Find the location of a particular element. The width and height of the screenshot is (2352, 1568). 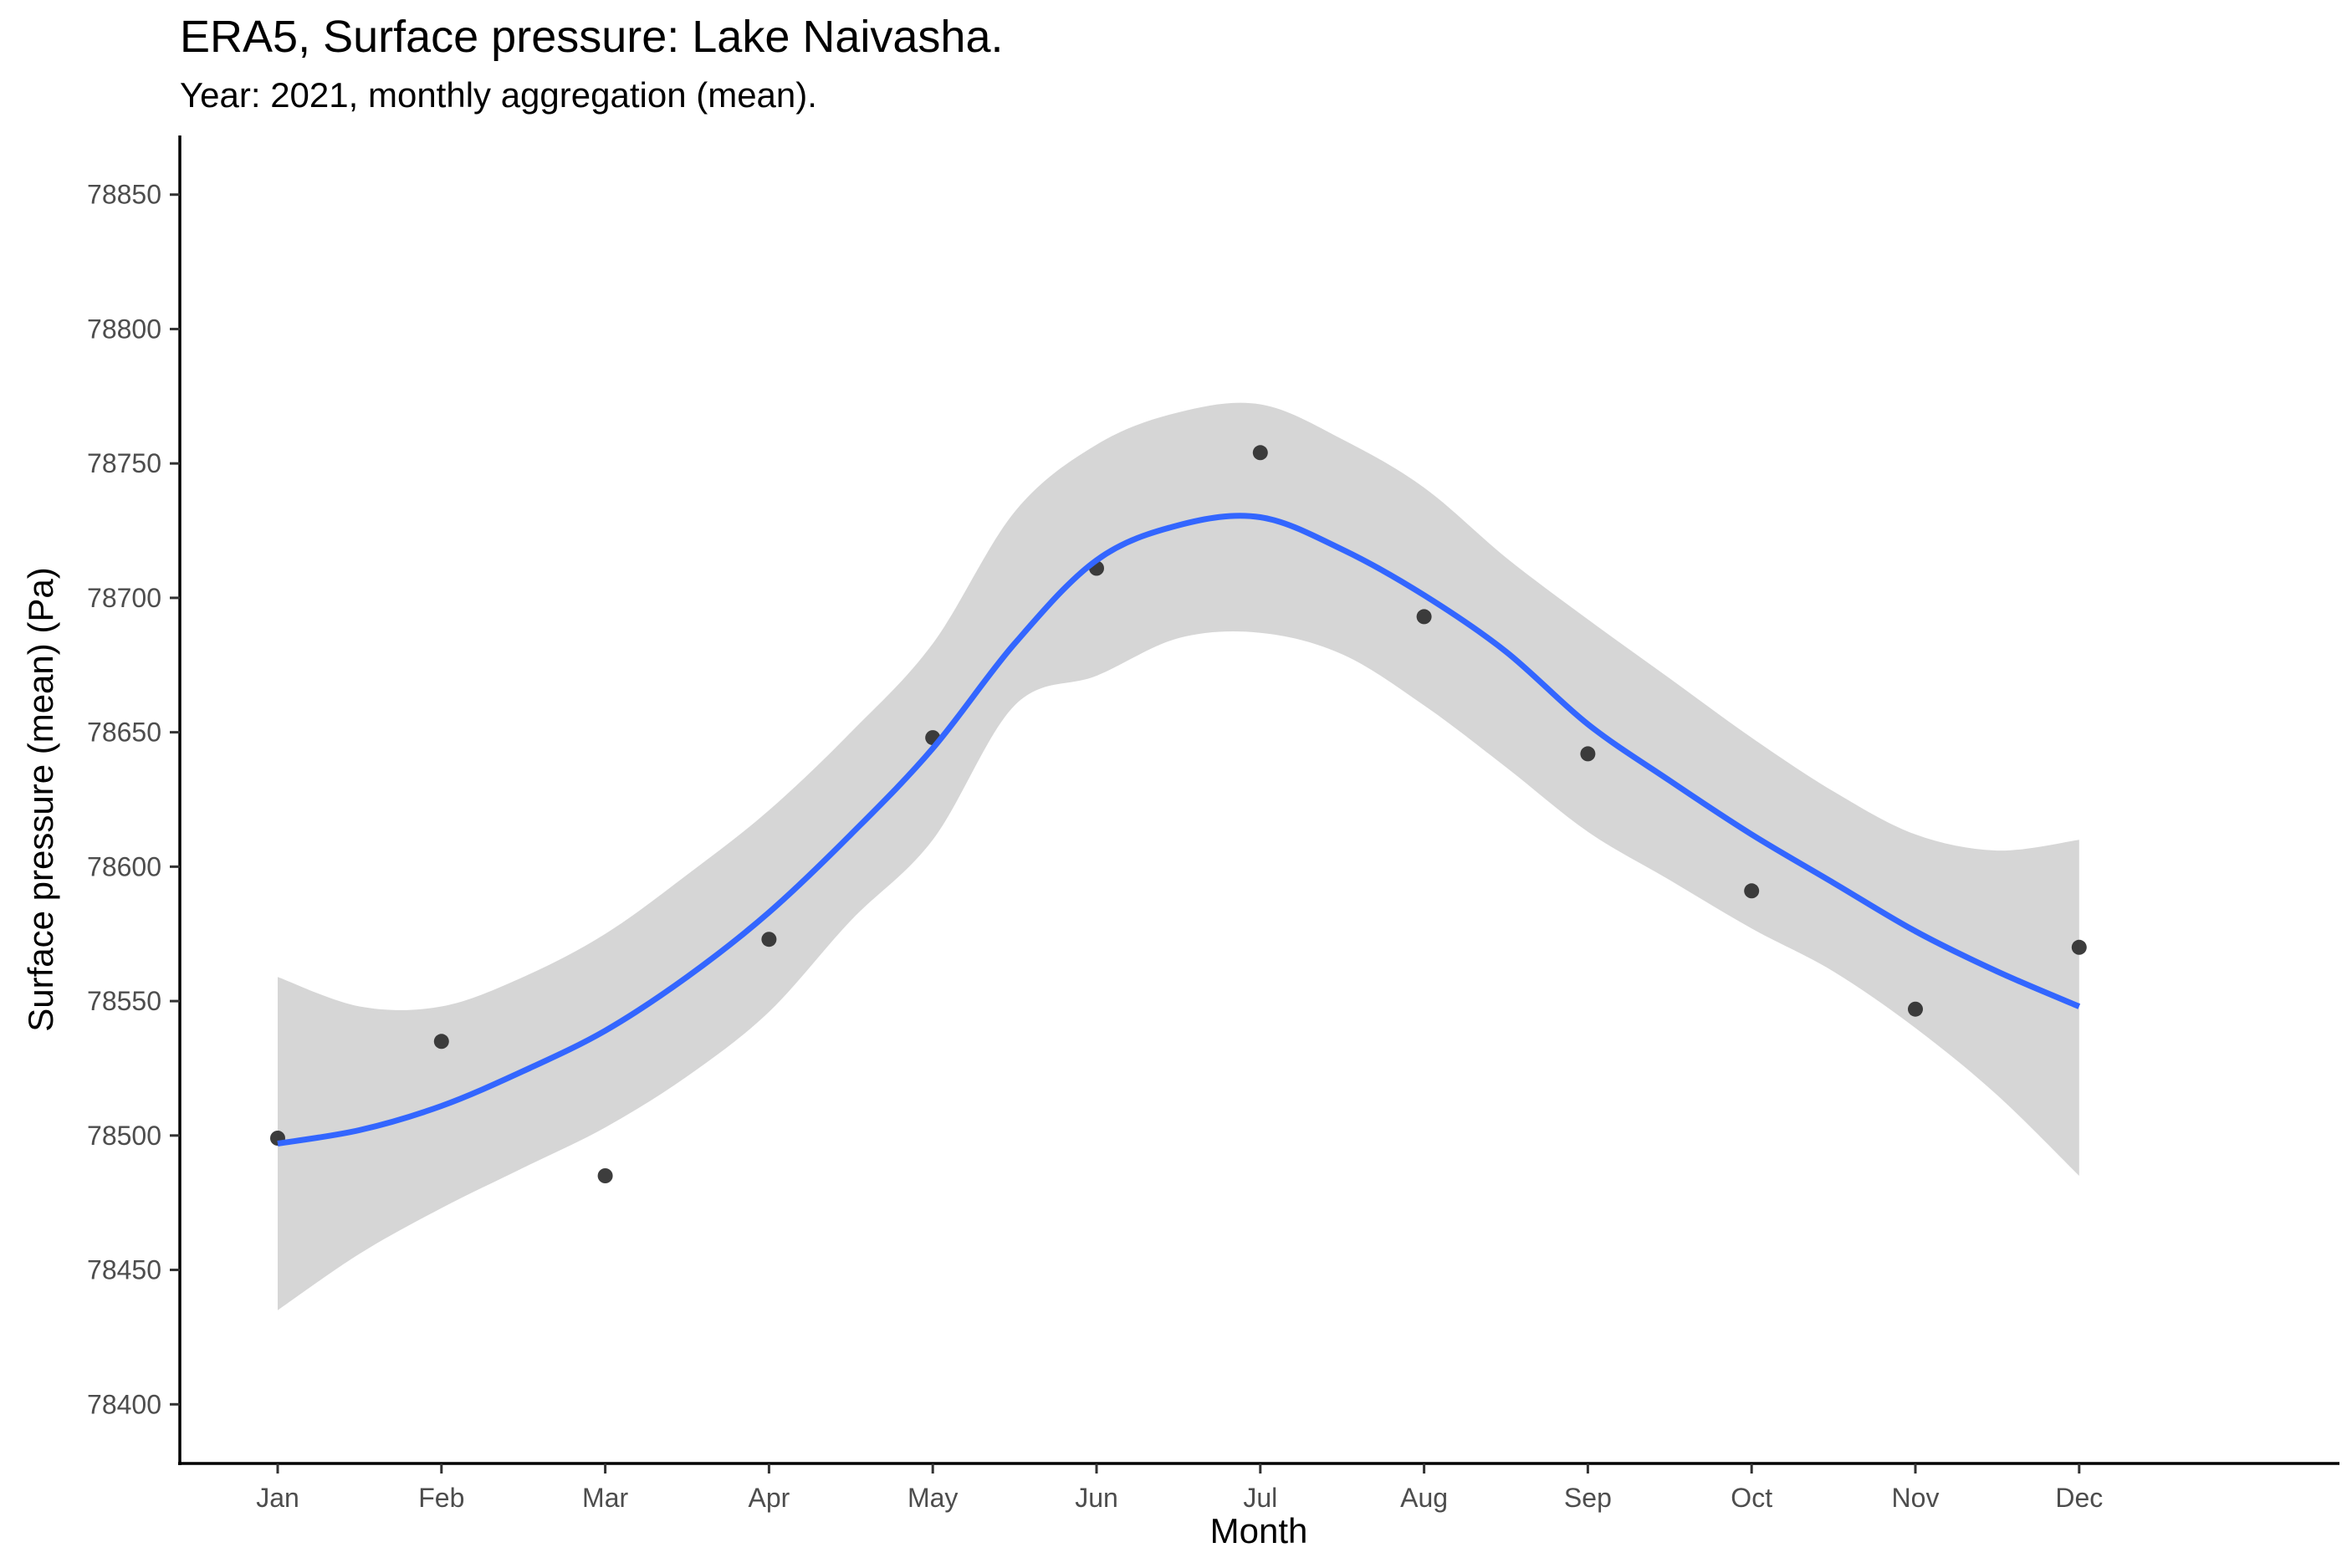

y-tick-label: 78400 is located at coordinates (124, 1404).